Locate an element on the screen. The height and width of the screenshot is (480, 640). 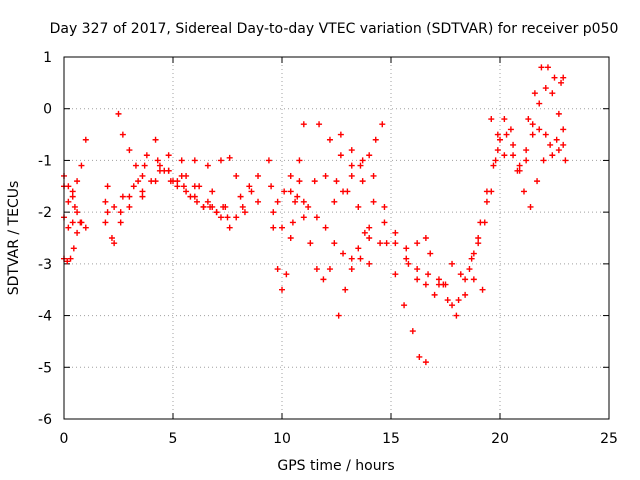
series-track-r is located at coordinates (354, 274).